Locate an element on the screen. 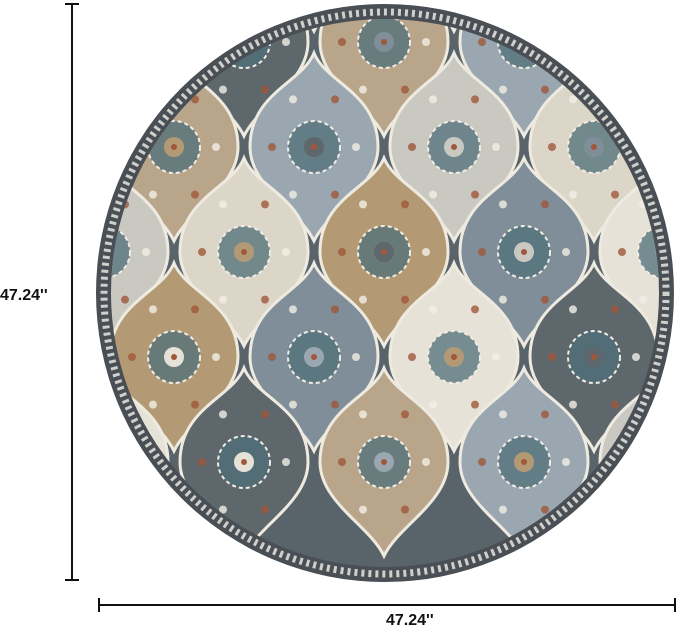  height-dimension-line is located at coordinates (72, 292).